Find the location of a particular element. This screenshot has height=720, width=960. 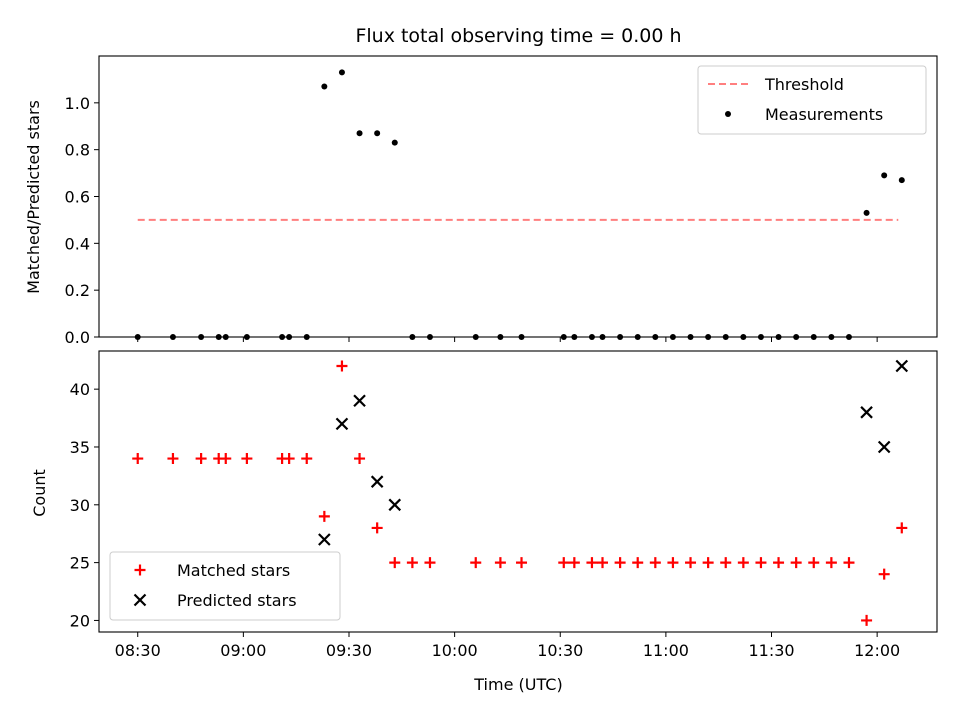

legend: Threshold Measurements is located at coordinates (812, 100).